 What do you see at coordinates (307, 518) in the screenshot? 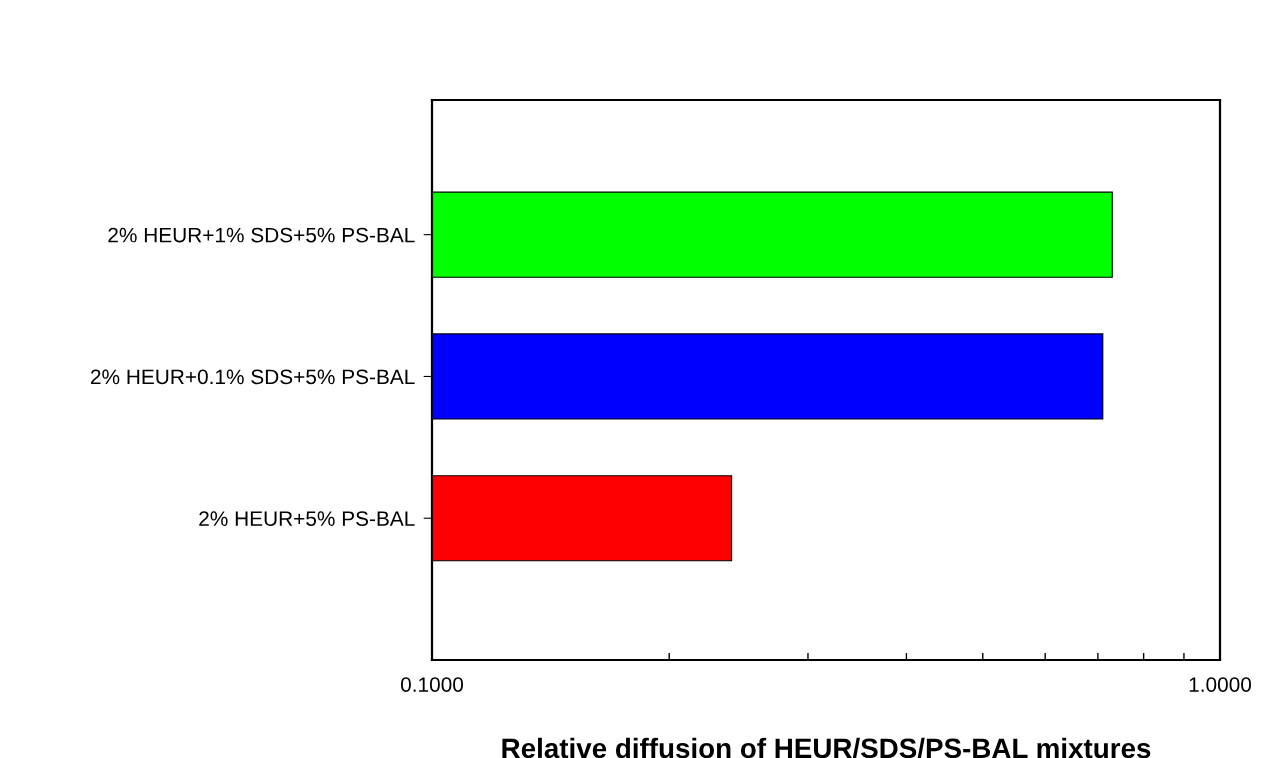
I see `y-tick-label: 2% HEUR+5% PS-BAL` at bounding box center [307, 518].